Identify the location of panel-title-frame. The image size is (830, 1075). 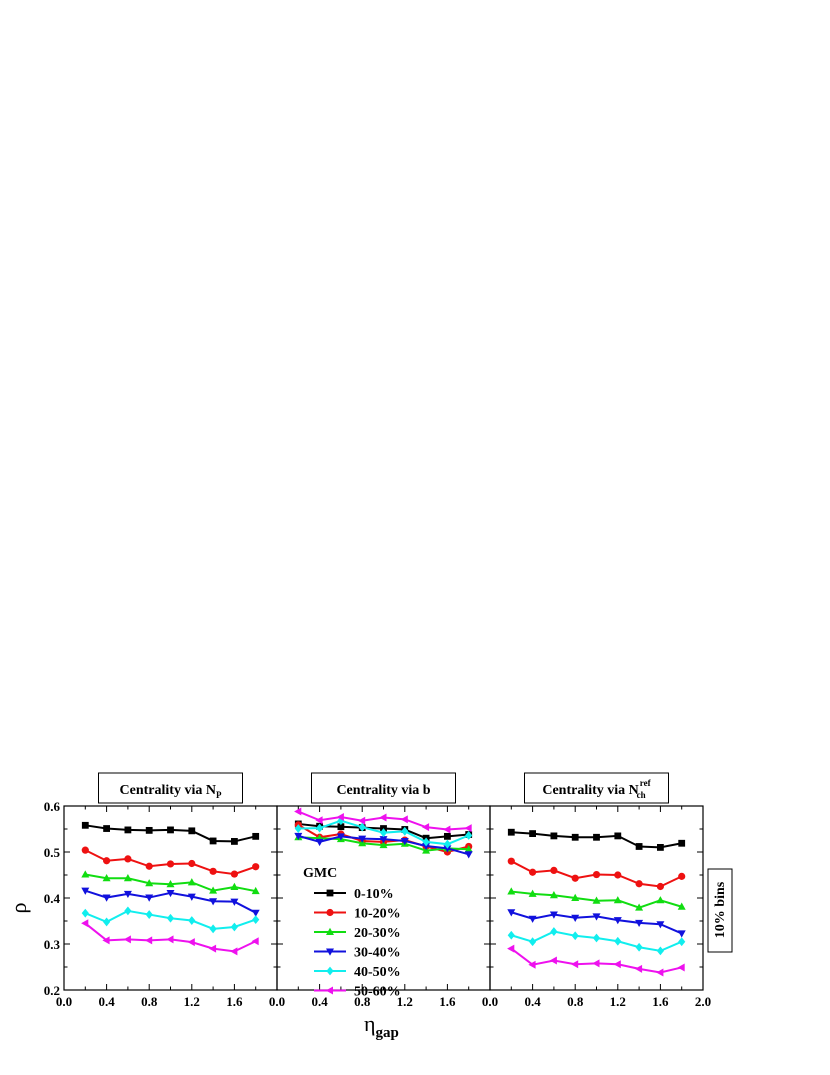
(170, 788).